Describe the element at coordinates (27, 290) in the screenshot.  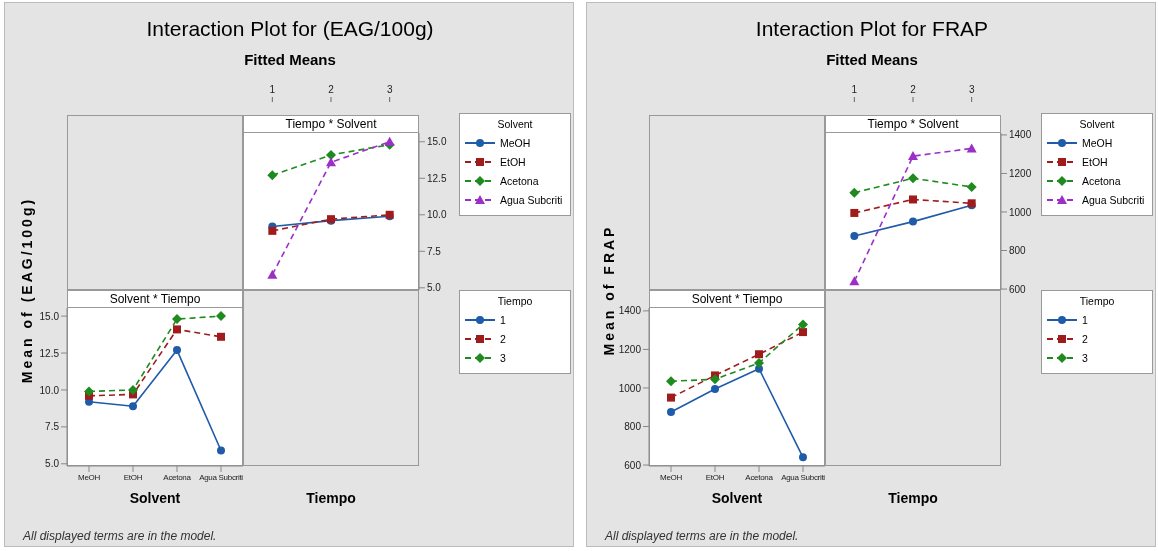
I see `y-axis-title: Mean of (EAG/100g)` at that location.